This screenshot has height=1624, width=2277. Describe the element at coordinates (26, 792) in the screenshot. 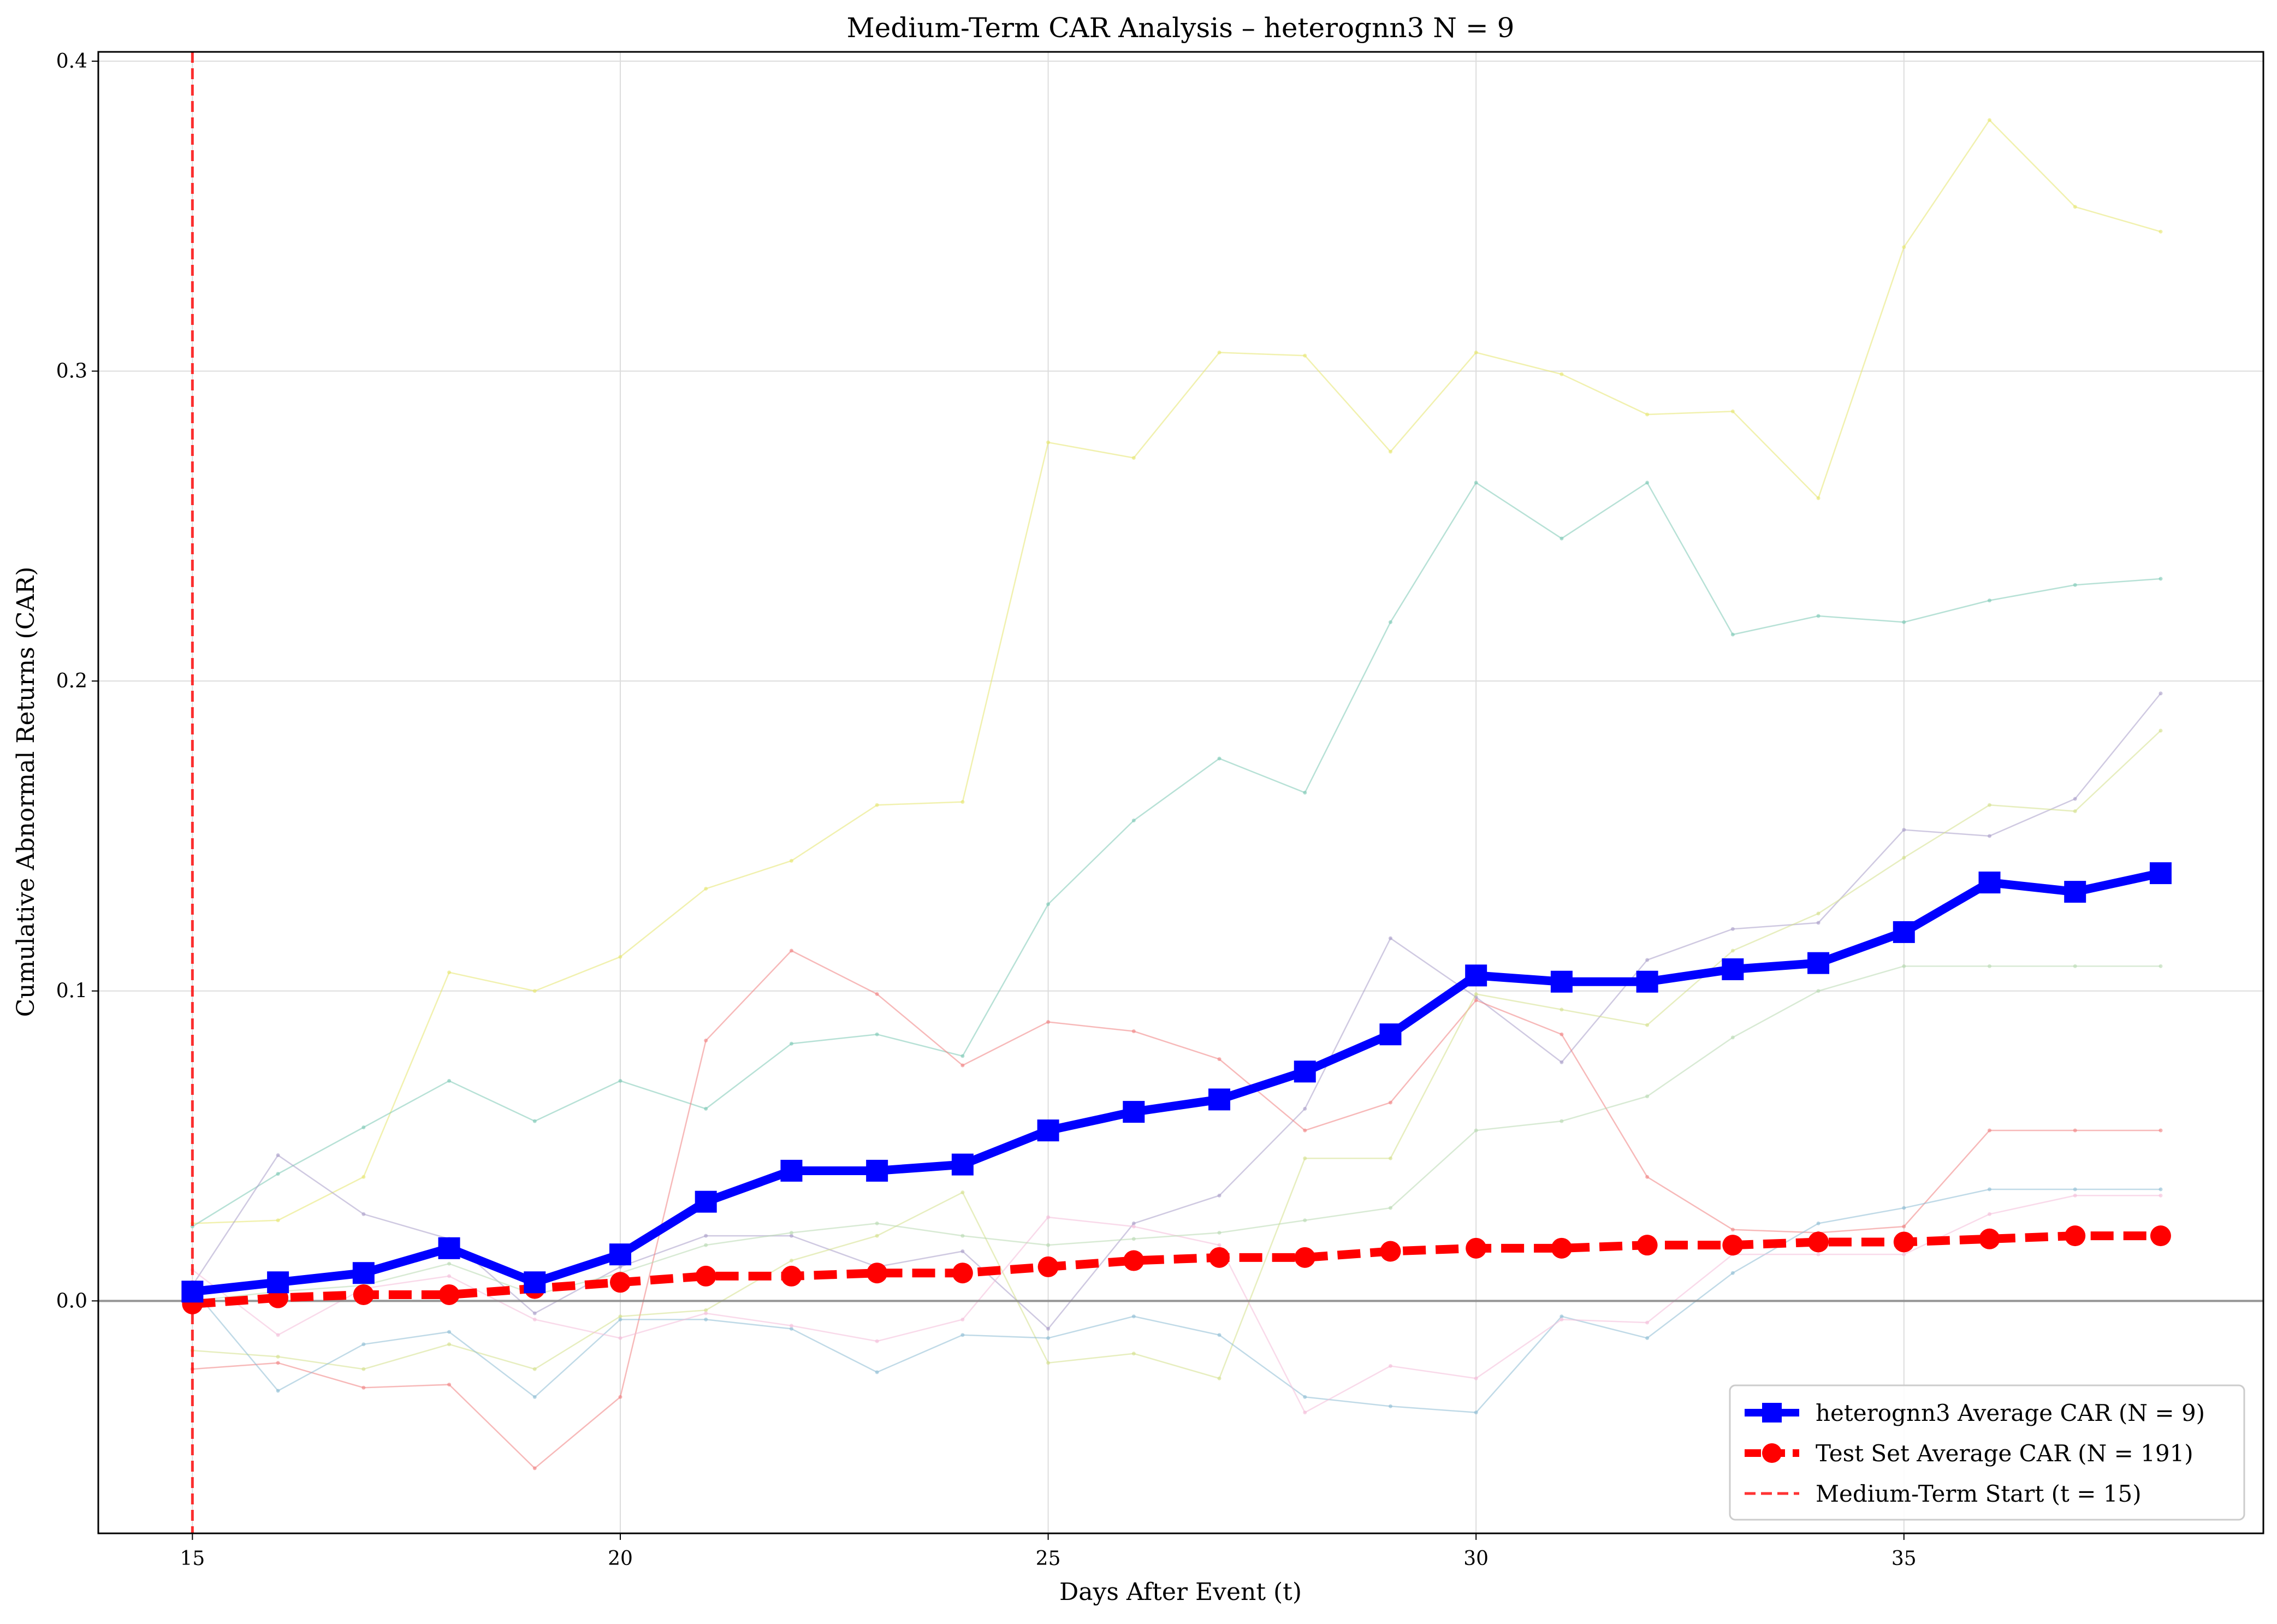

I see `y-axis-label: Cumulative Abnormal Returns (CAR)` at that location.